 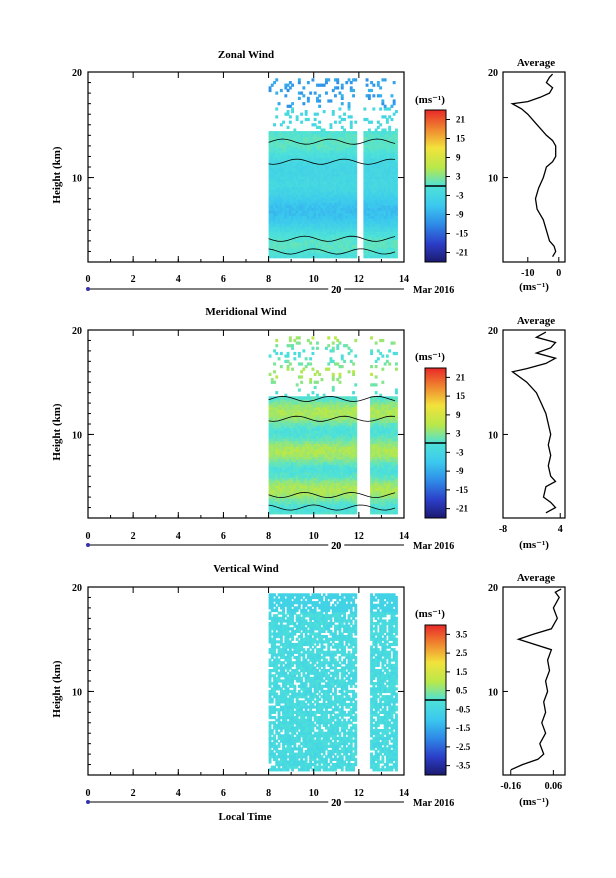 I want to click on y-tick-label: 20, so click(x=77, y=73).